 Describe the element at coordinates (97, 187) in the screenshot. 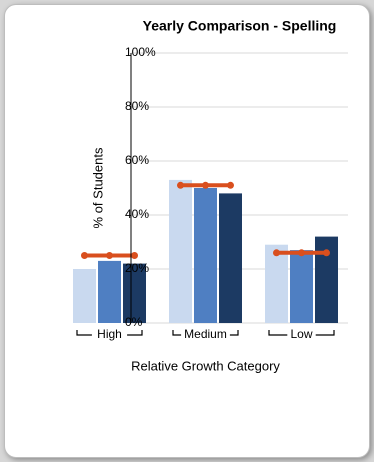

I see `x-axis-label: % of Students` at that location.